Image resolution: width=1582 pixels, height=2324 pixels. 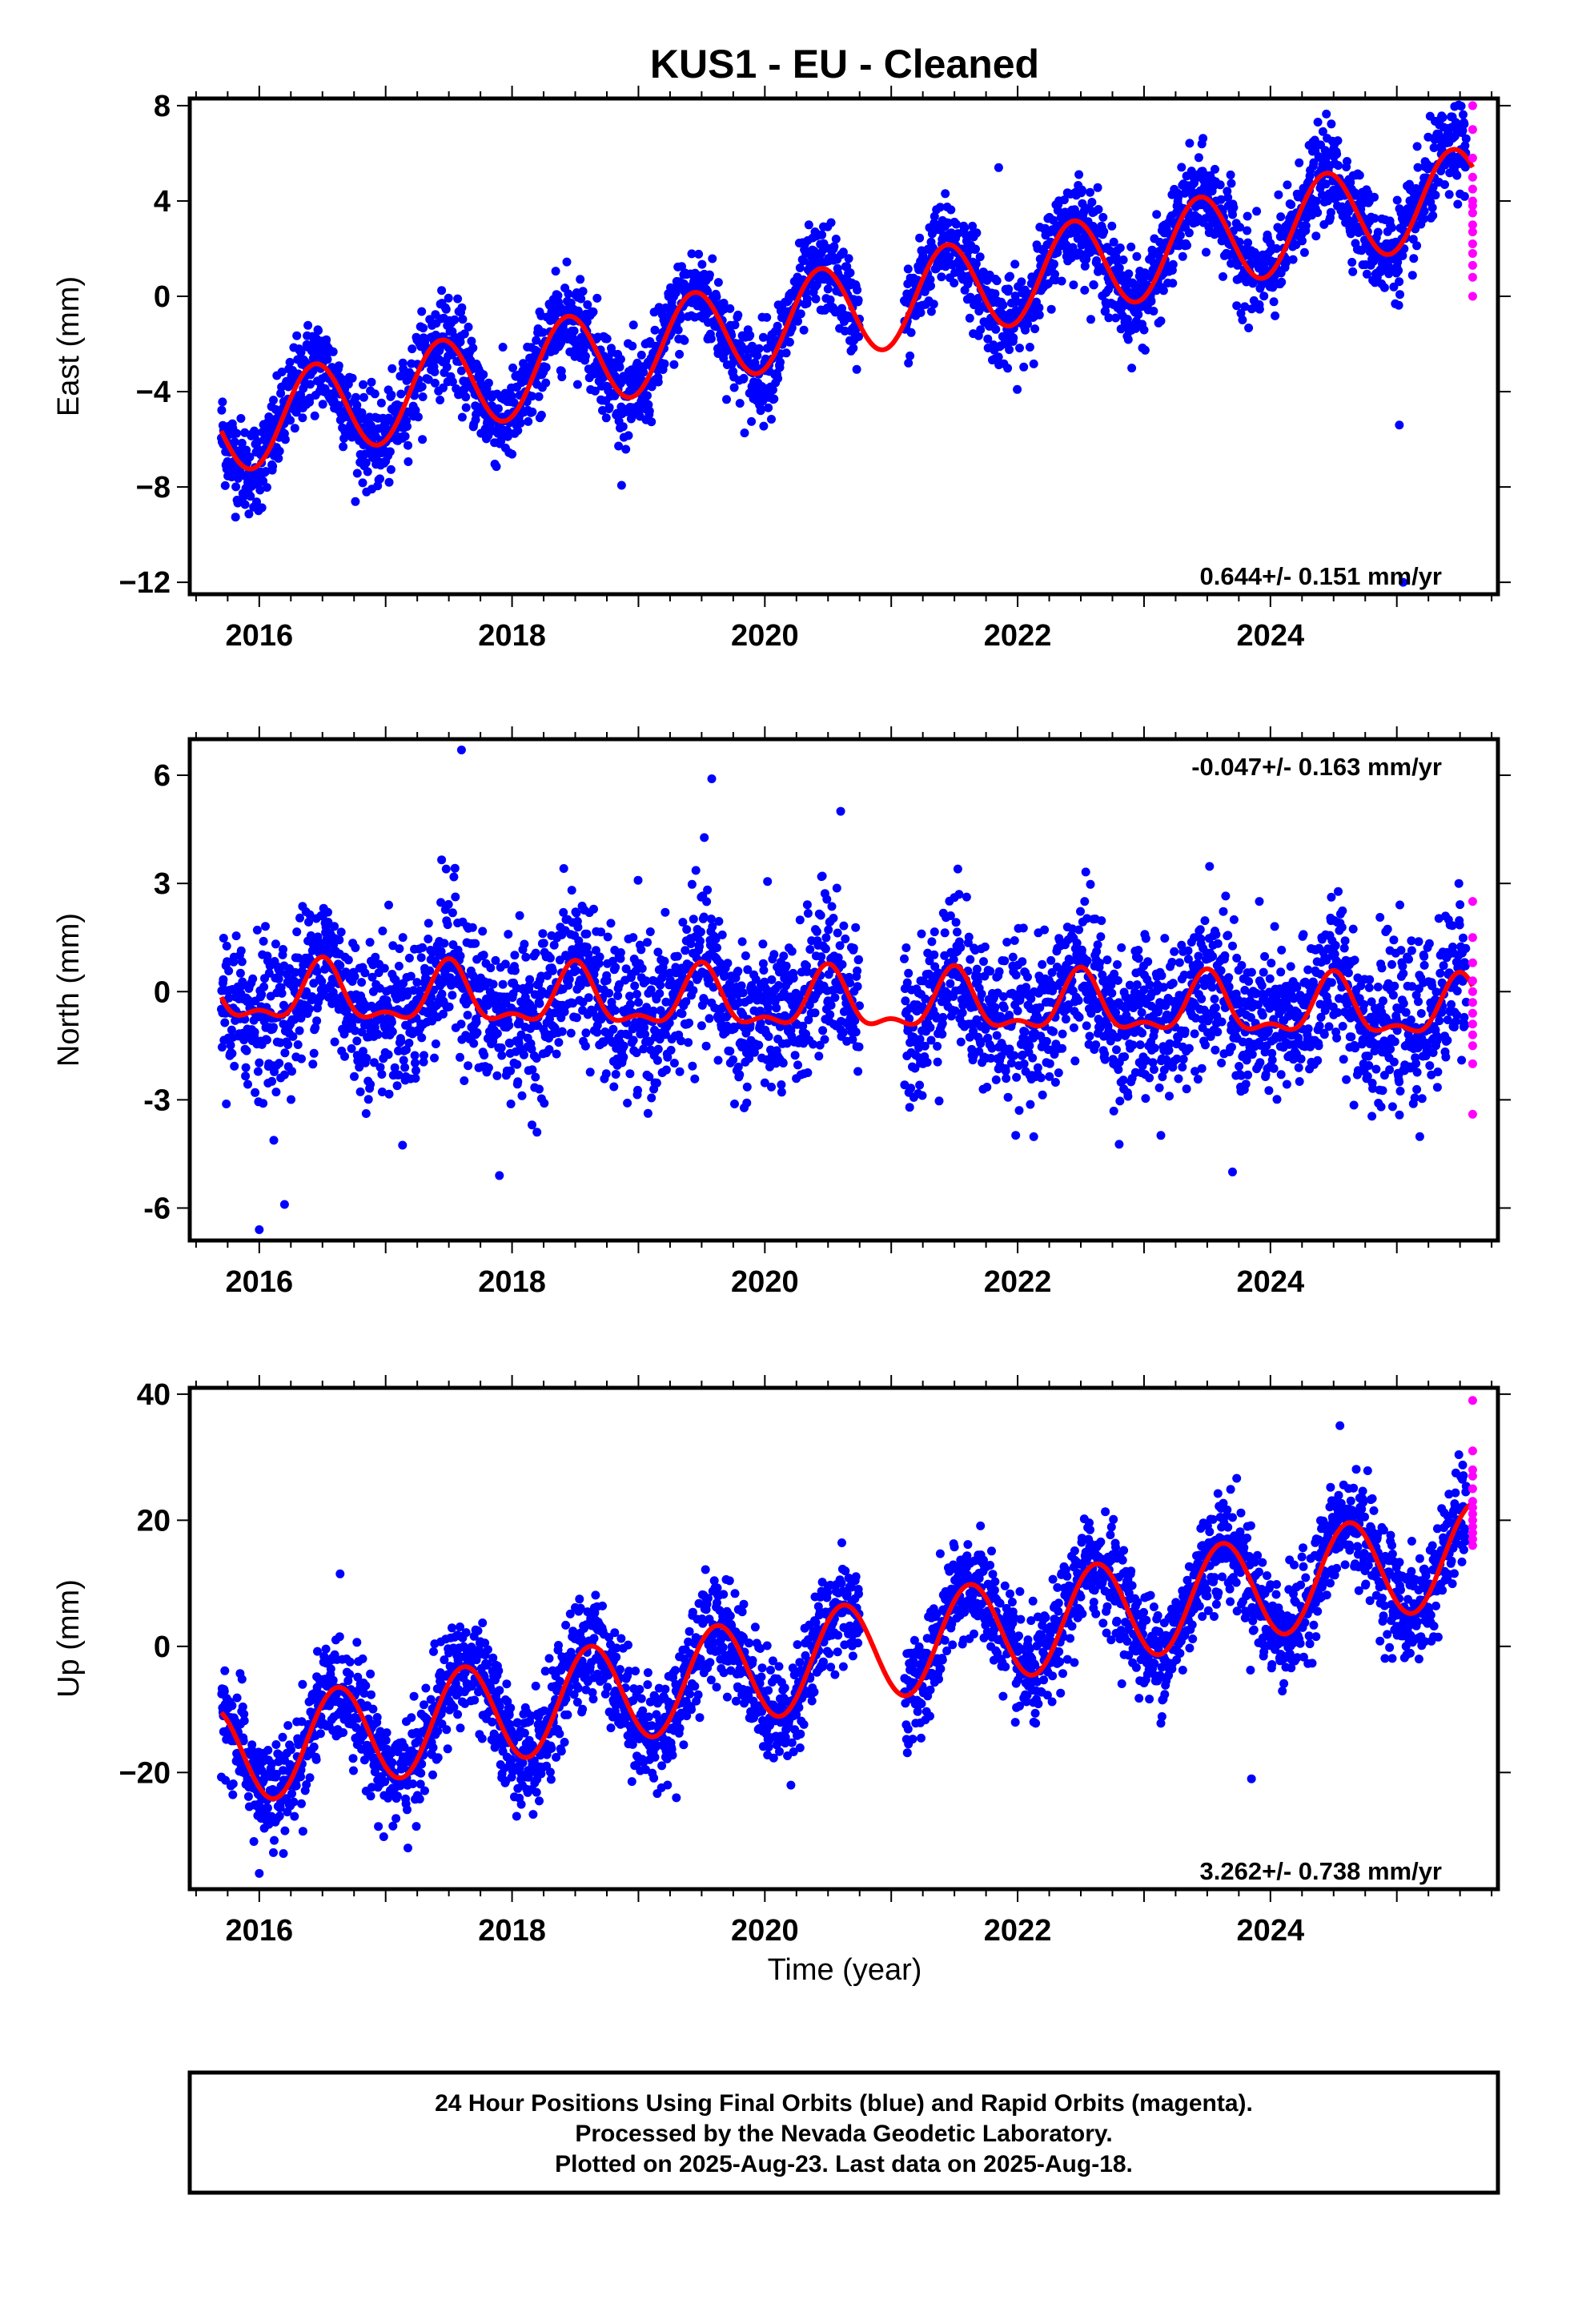 What do you see at coordinates (162, 297) in the screenshot?
I see `east-y-tick-label: 0` at bounding box center [162, 297].